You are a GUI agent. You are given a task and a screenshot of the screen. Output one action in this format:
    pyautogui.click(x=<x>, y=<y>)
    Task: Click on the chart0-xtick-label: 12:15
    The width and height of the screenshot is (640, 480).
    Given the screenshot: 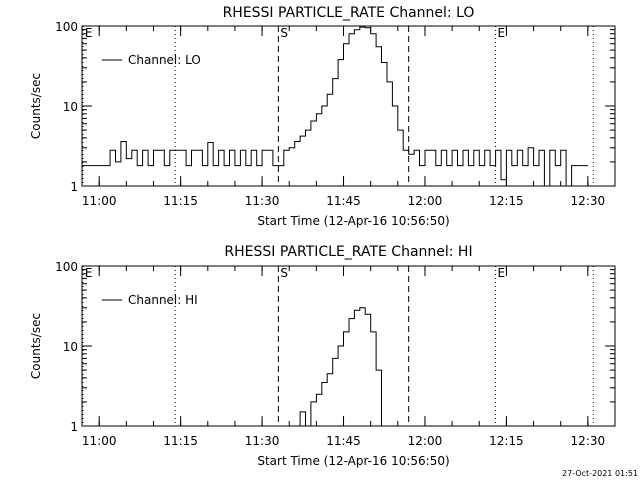 What is the action you would take?
    pyautogui.click(x=506, y=201)
    